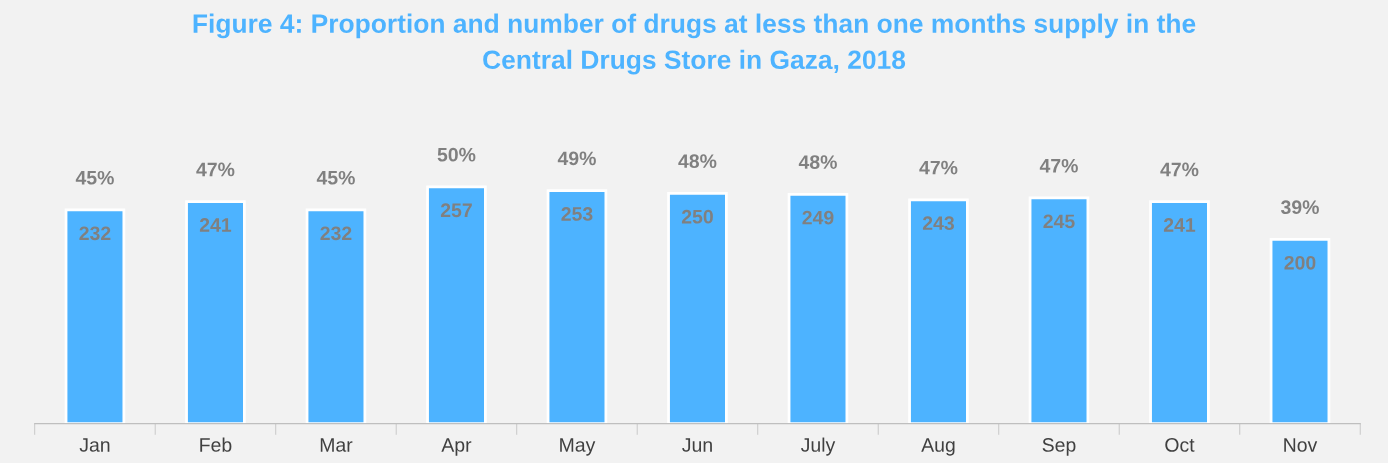 This screenshot has height=463, width=1388. Describe the element at coordinates (1301, 445) in the screenshot. I see `x-tick-label: Nov` at that location.